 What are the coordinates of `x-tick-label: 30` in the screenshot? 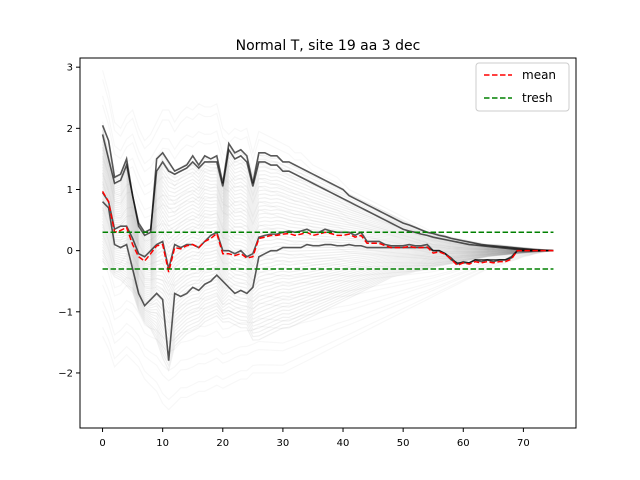 It's located at (283, 443).